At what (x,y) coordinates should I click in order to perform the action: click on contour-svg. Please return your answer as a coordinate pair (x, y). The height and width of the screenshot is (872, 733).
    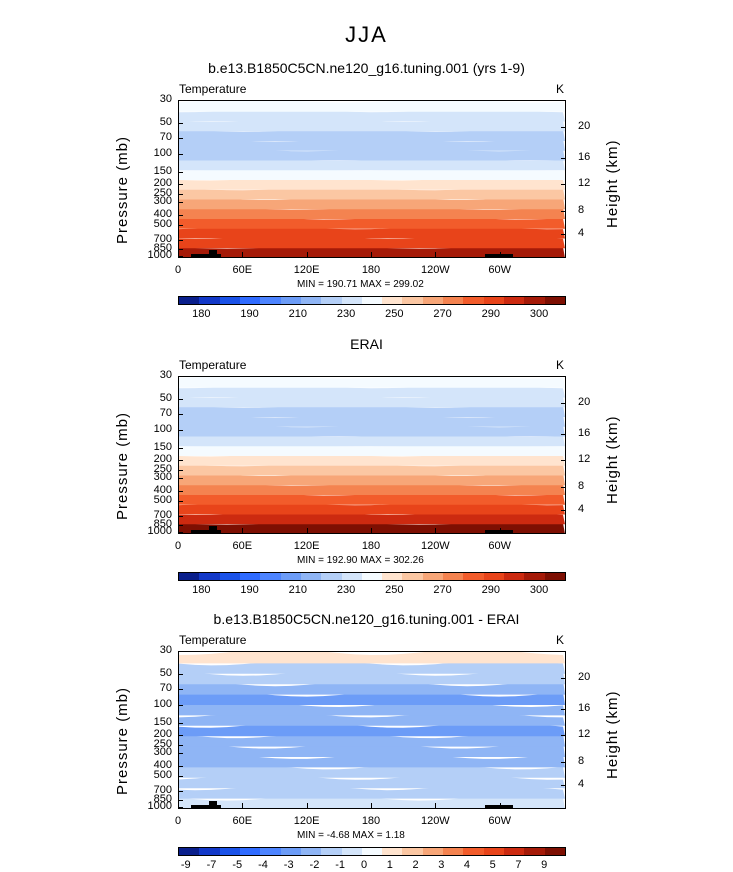
    Looking at the image, I should click on (372, 455).